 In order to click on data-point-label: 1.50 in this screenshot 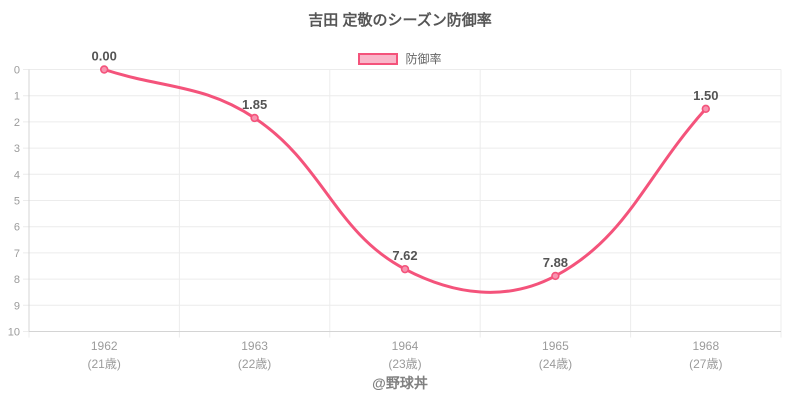, I will do `click(705, 95)`.